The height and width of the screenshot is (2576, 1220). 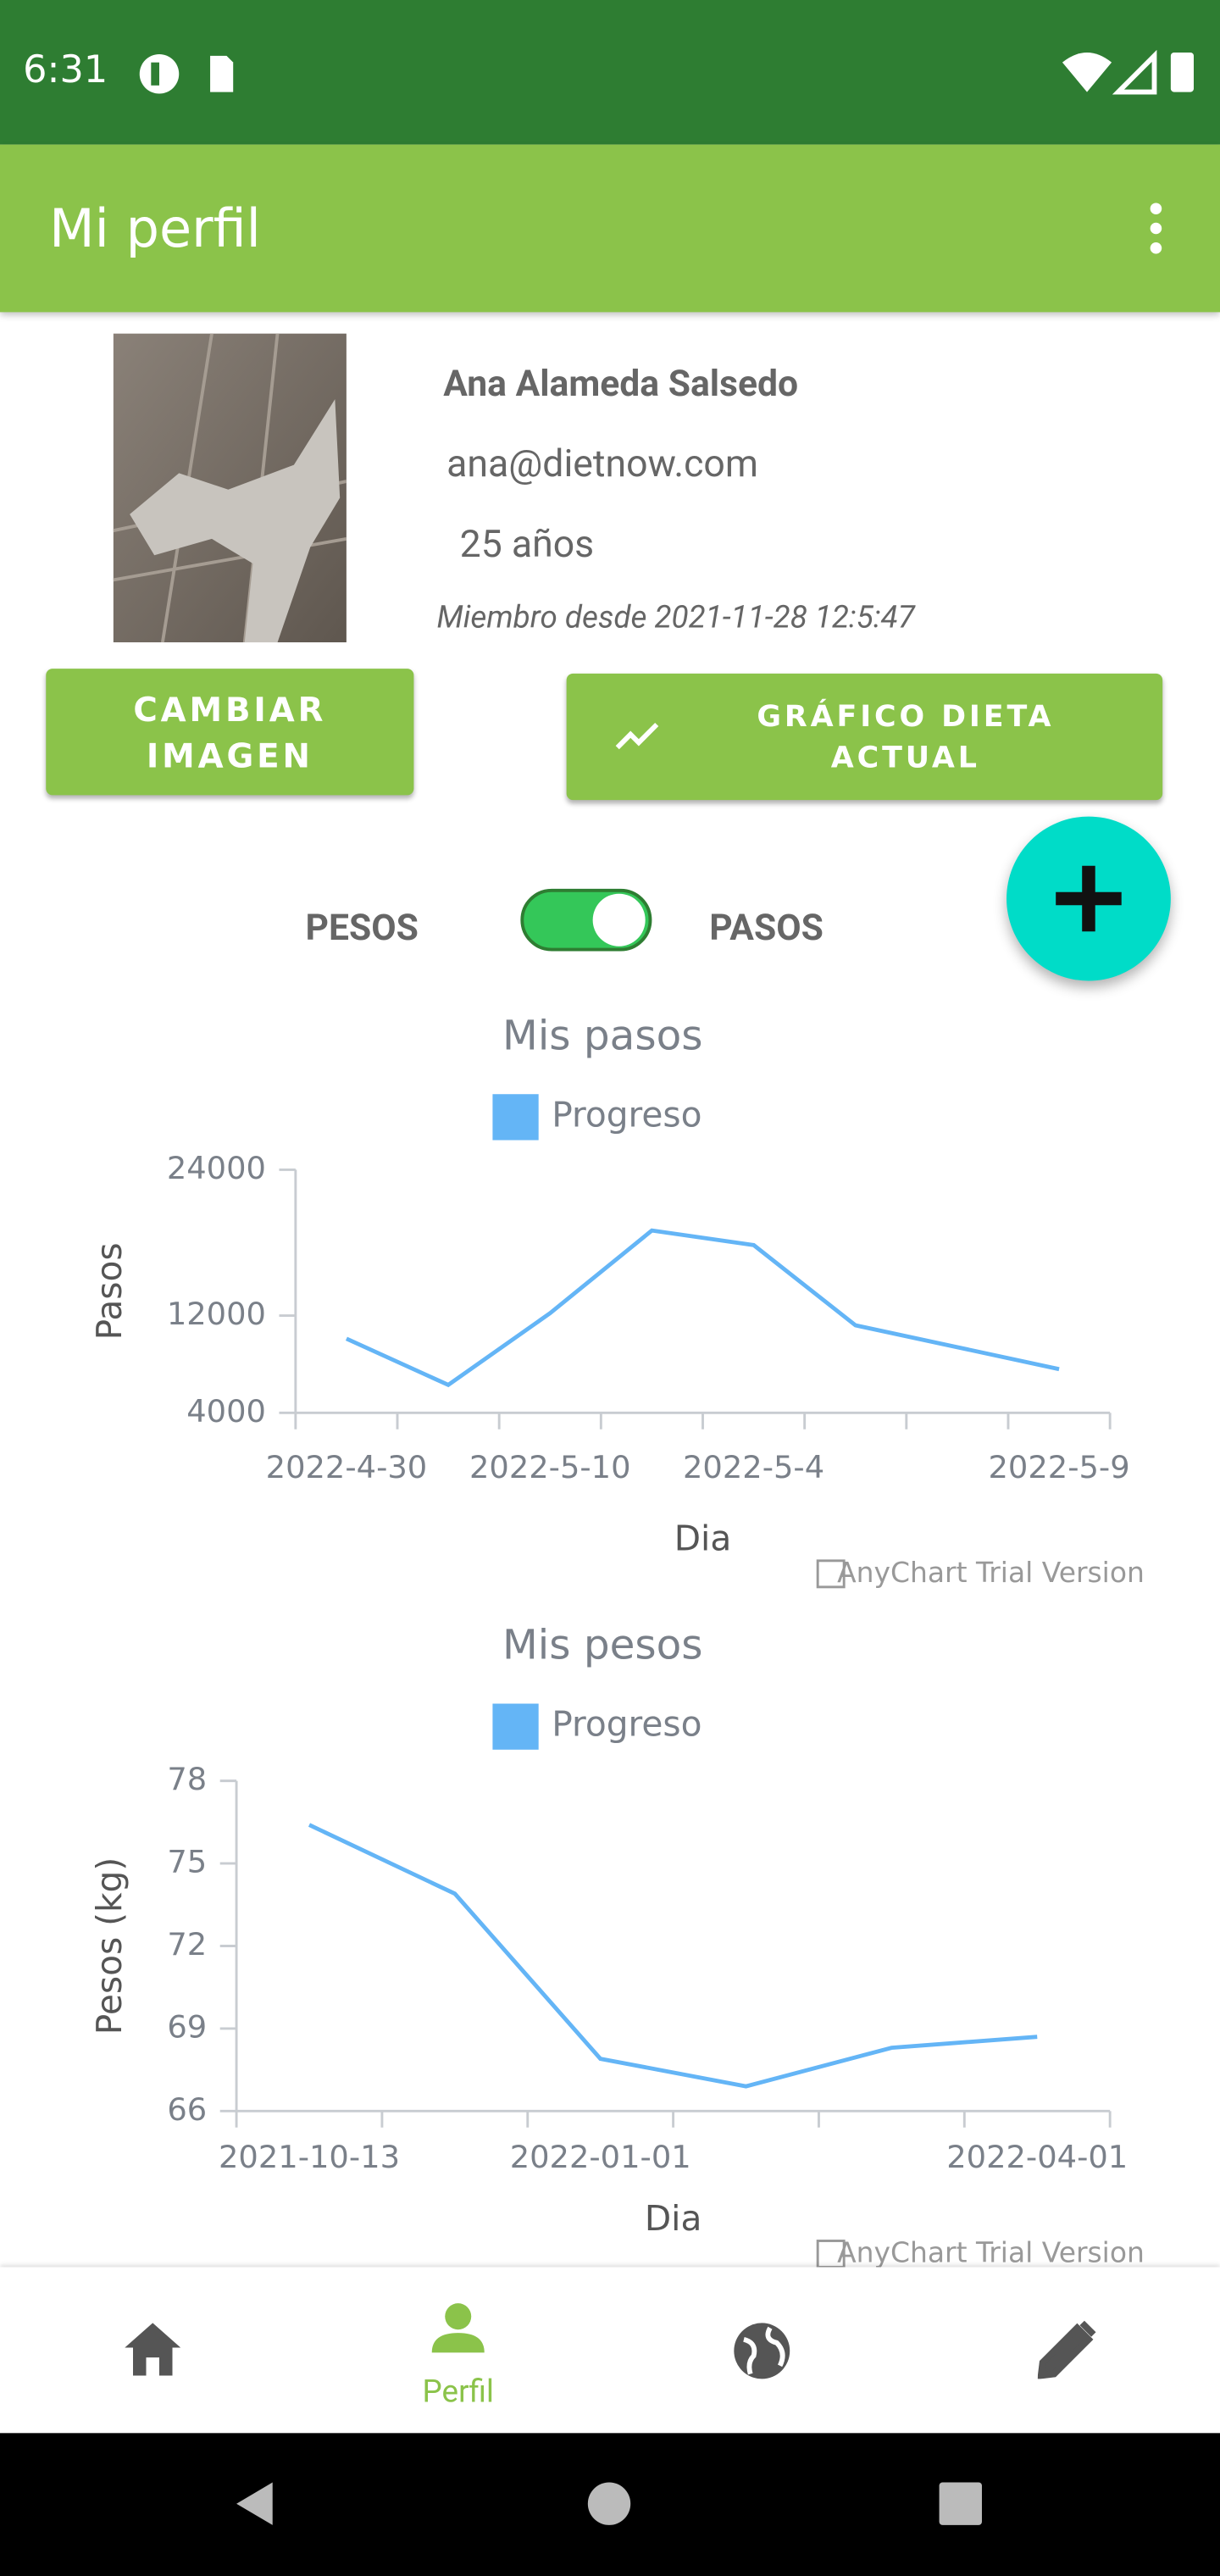 What do you see at coordinates (152, 2349) in the screenshot?
I see `home-tab` at bounding box center [152, 2349].